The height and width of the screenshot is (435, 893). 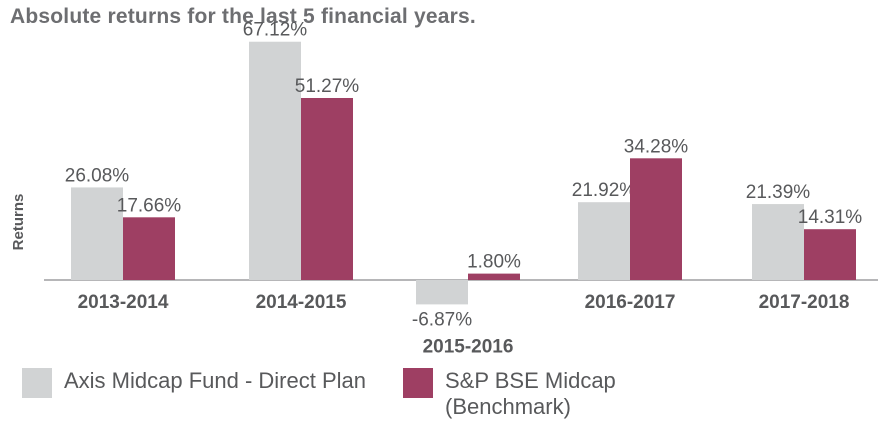 What do you see at coordinates (418, 383) in the screenshot?
I see `legend-swatch-bse-midcap` at bounding box center [418, 383].